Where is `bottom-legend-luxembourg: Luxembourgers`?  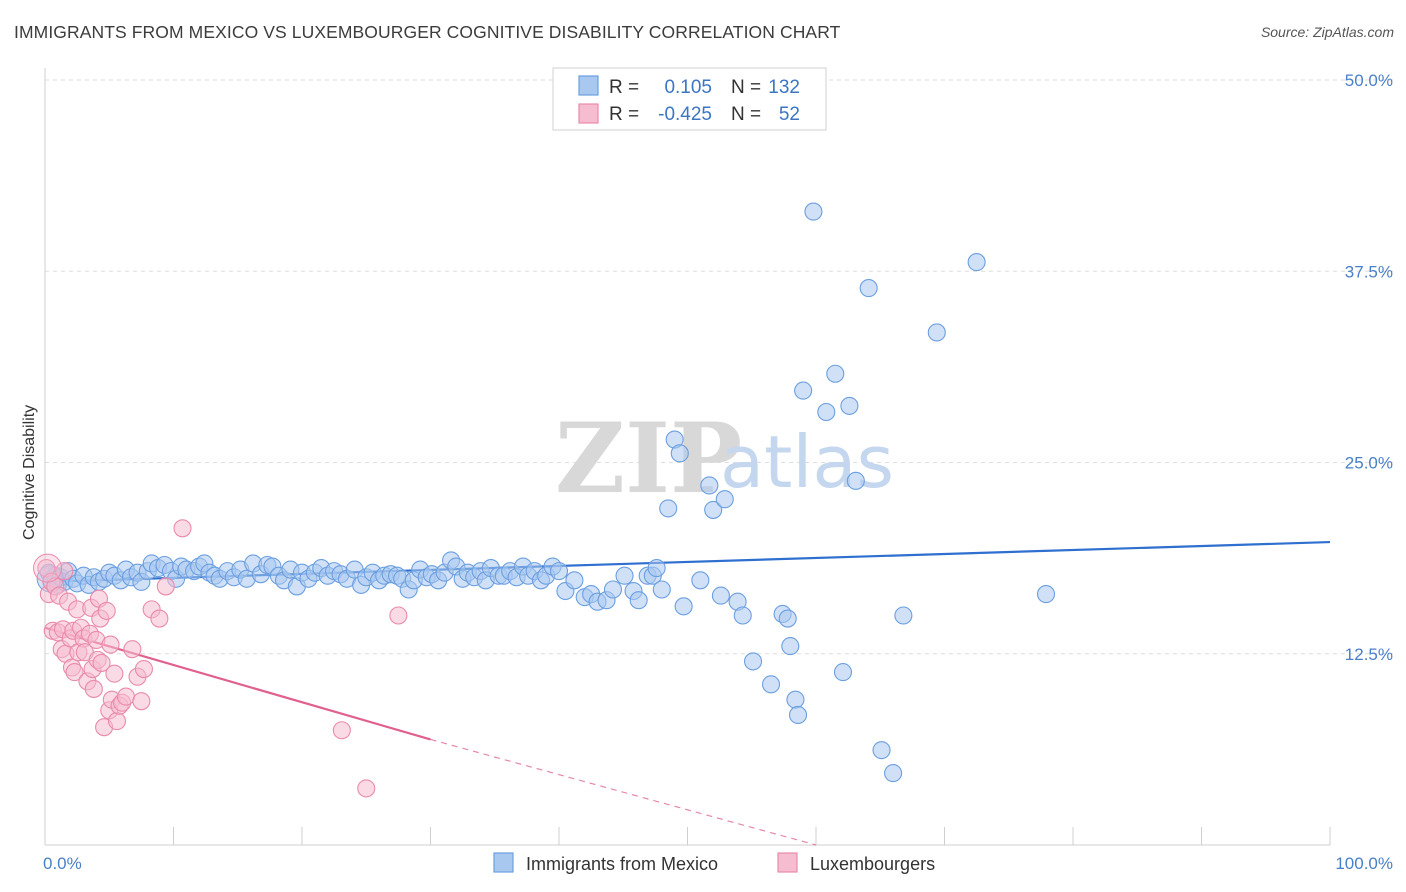 bottom-legend-luxembourg: Luxembourgers is located at coordinates (872, 864).